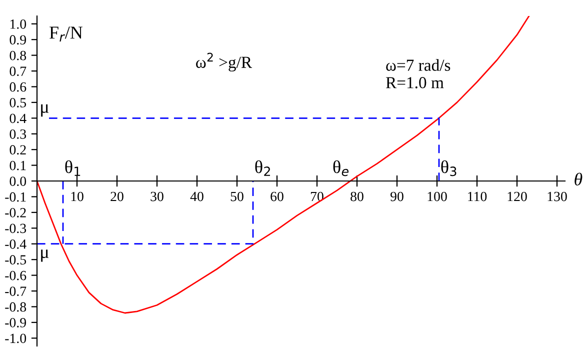 The height and width of the screenshot is (348, 585). I want to click on annotation: θ$_{3}$, so click(448, 168).